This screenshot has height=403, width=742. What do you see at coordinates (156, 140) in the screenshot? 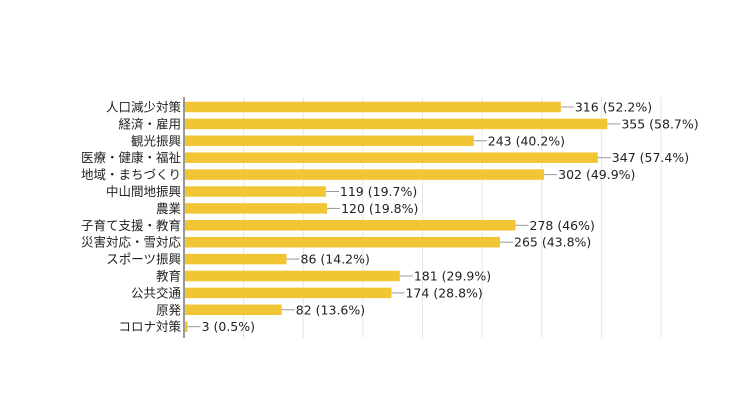
I see `category-label: 観光振興` at bounding box center [156, 140].